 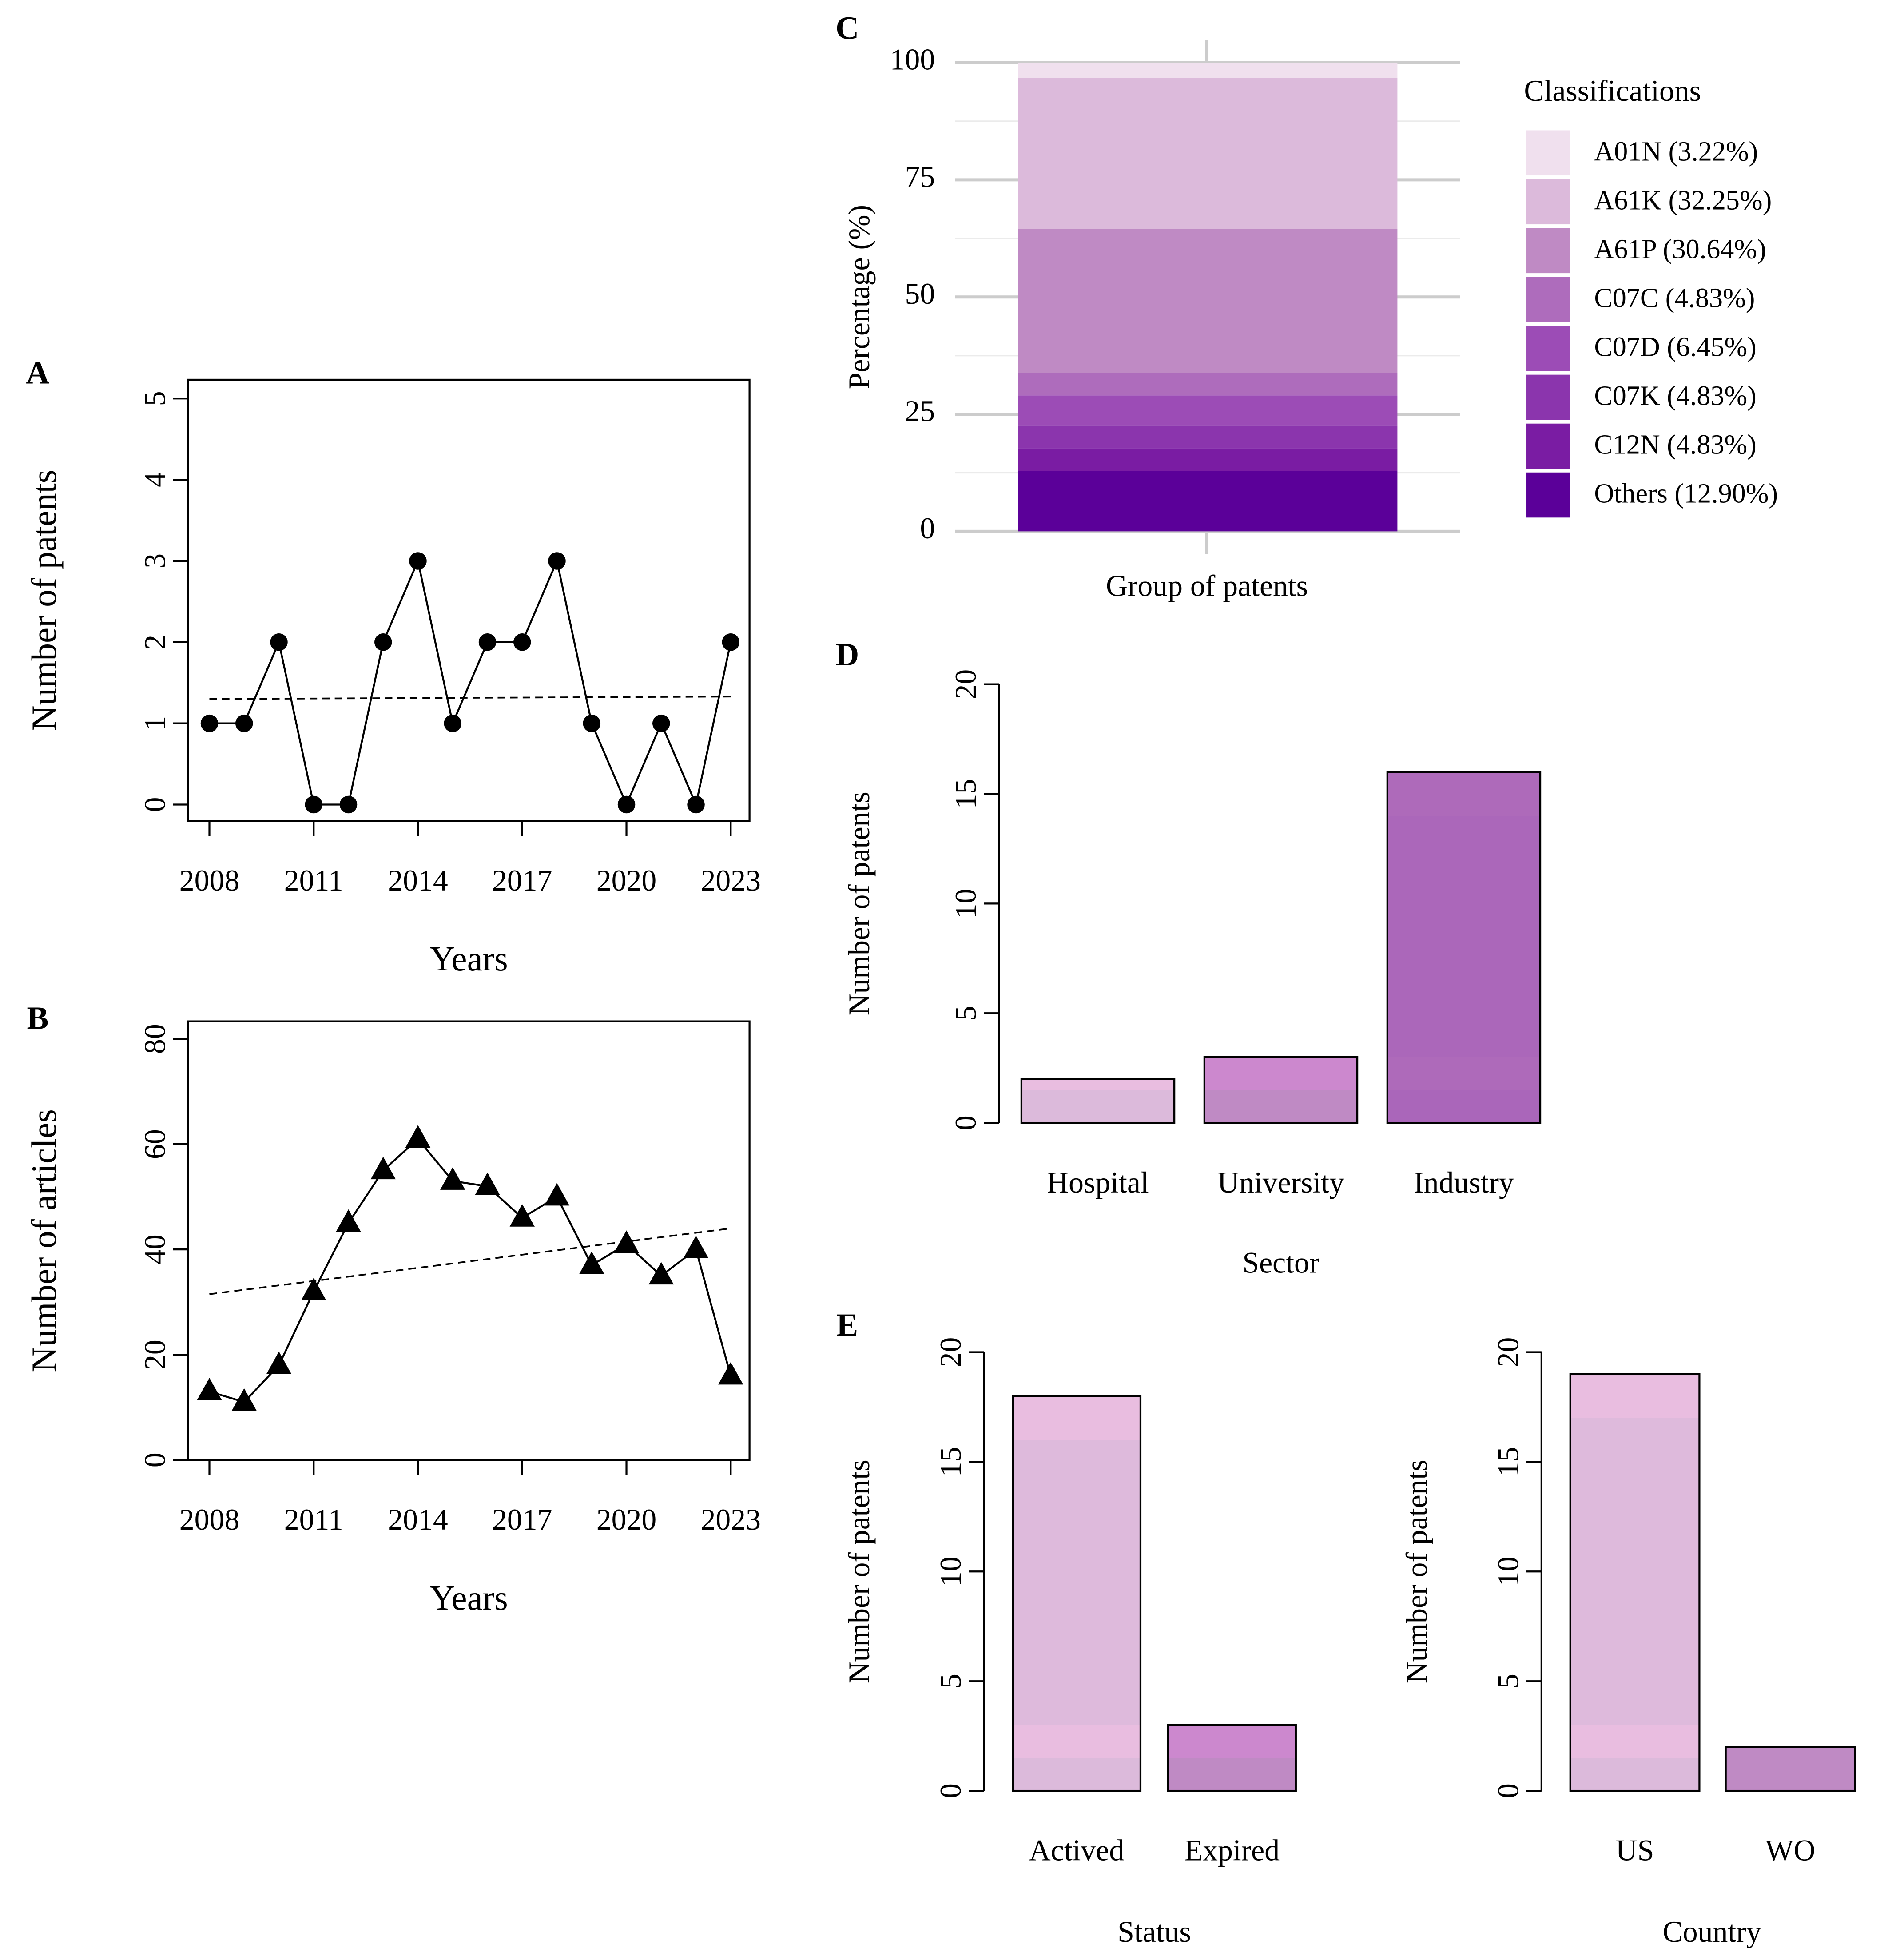 What do you see at coordinates (920, 176) in the screenshot?
I see `y-tick-label: 75` at bounding box center [920, 176].